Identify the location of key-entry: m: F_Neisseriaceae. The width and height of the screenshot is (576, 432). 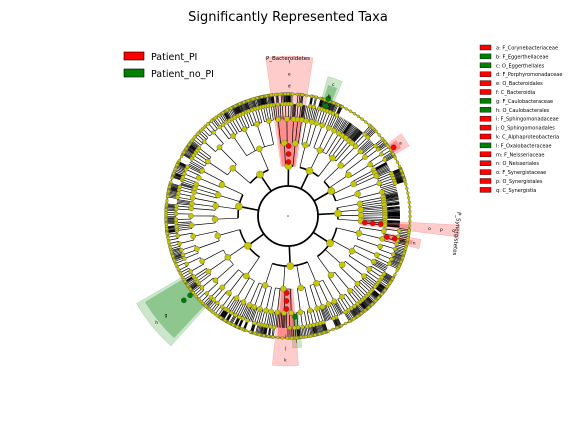
(520, 155).